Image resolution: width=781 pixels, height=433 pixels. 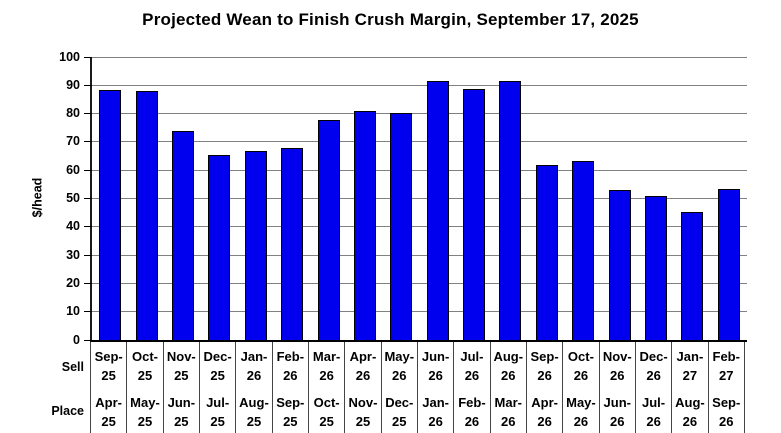 What do you see at coordinates (254, 356) in the screenshot?
I see `label-line: Jan-` at bounding box center [254, 356].